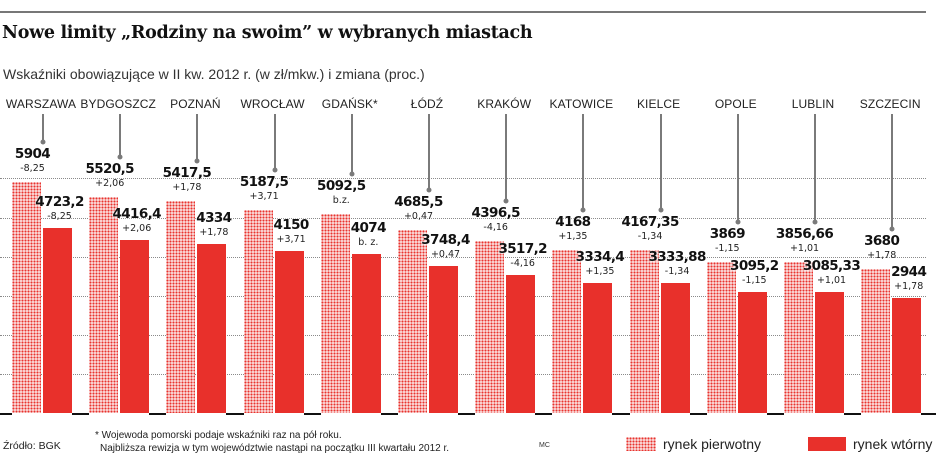 The width and height of the screenshot is (936, 458). Describe the element at coordinates (890, 104) in the screenshot. I see `city-label: SZCZECIN` at that location.